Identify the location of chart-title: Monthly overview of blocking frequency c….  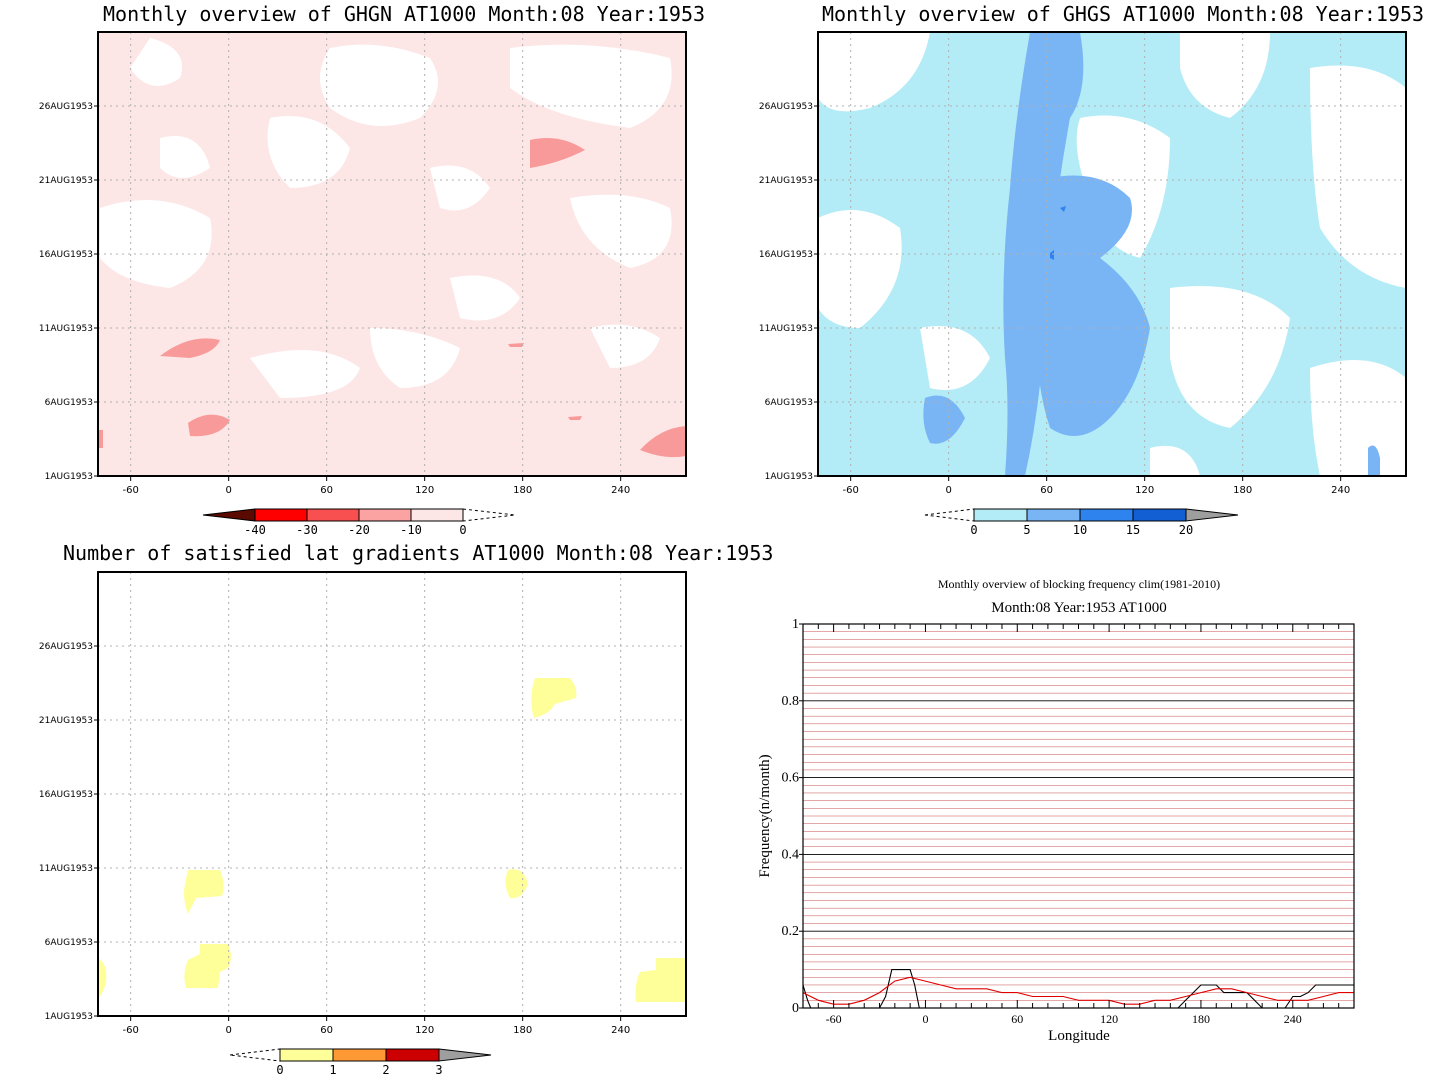
(1079, 584).